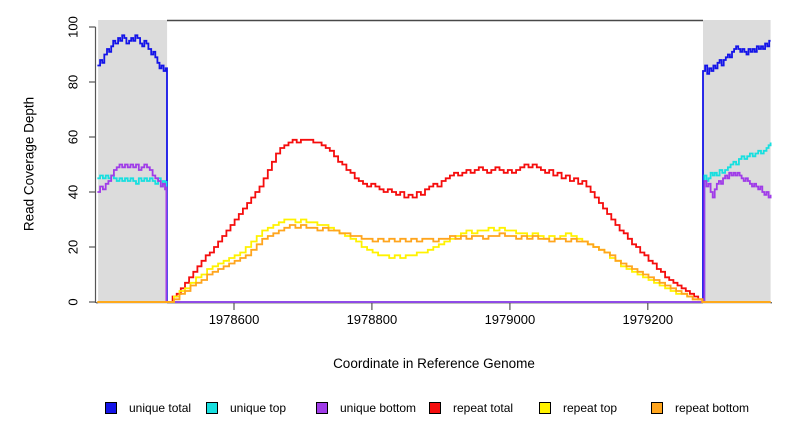 This screenshot has width=792, height=432. Describe the element at coordinates (435, 408) in the screenshot. I see `legend-swatch-repeat-total` at that location.